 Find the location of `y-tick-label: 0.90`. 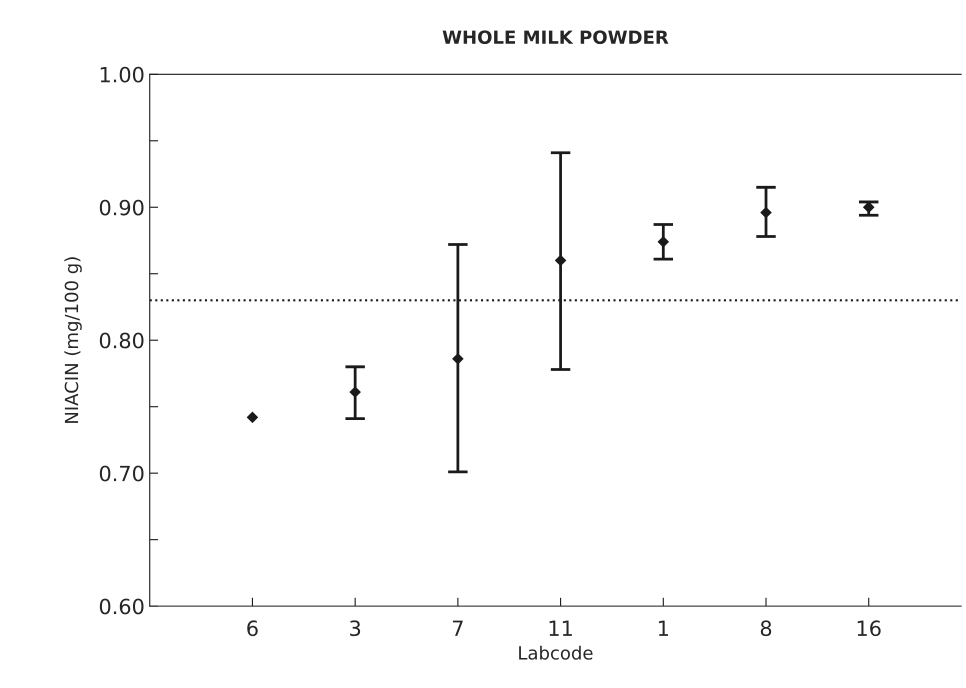

y-tick-label: 0.90 is located at coordinates (122, 208).